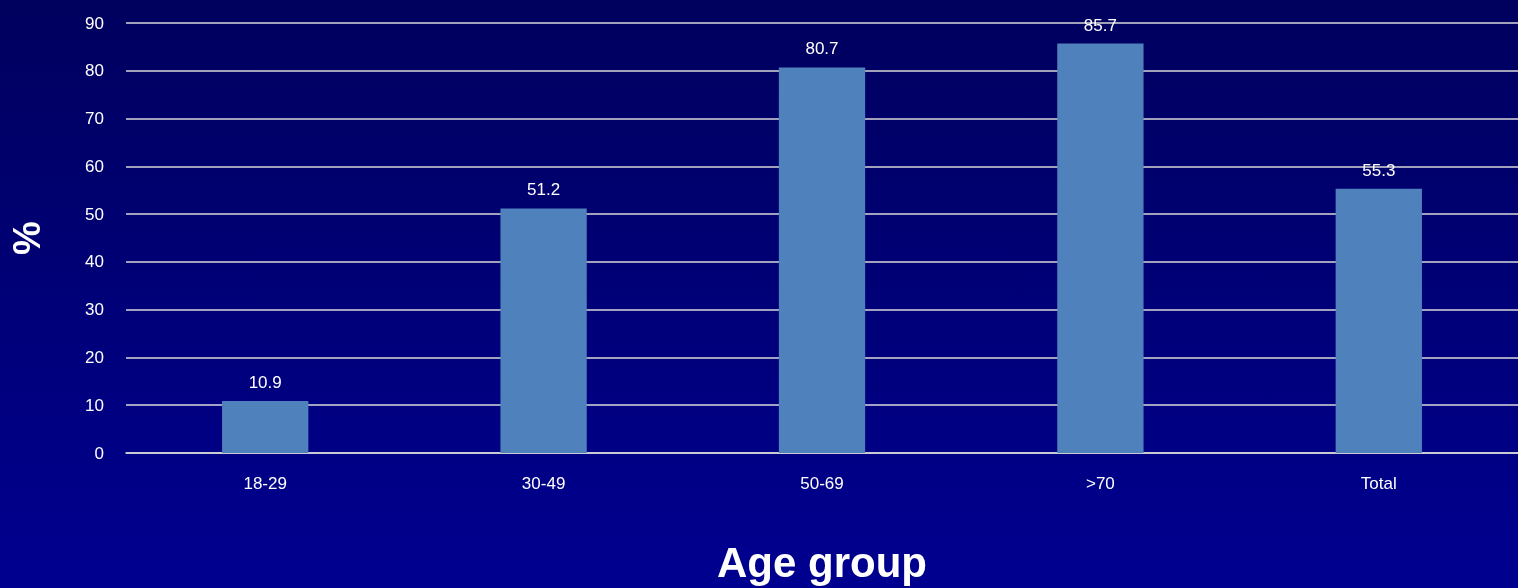 This screenshot has width=1518, height=588. What do you see at coordinates (94, 405) in the screenshot?
I see `y-tick-label: 10` at bounding box center [94, 405].